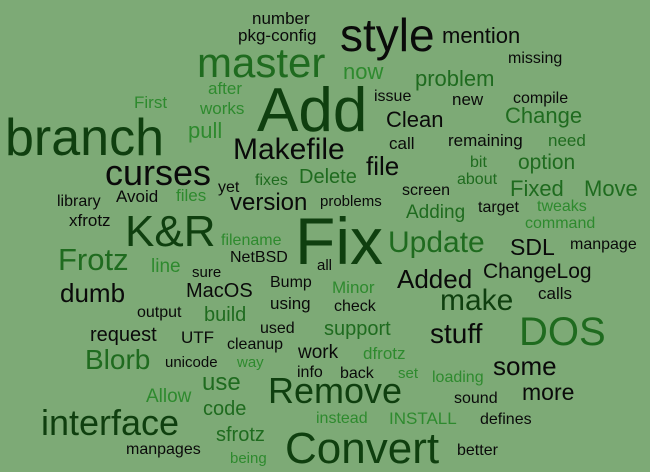 Image resolution: width=650 pixels, height=472 pixels. Describe the element at coordinates (355, 306) in the screenshot. I see `word: check` at that location.